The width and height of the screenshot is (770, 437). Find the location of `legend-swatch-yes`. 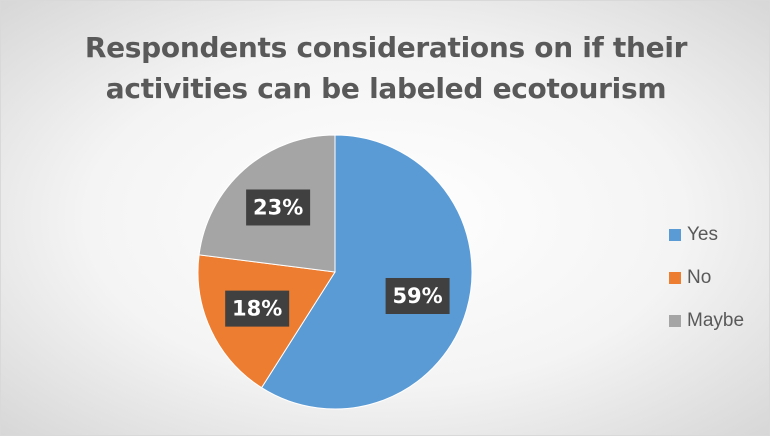

legend-swatch-yes is located at coordinates (675, 234).